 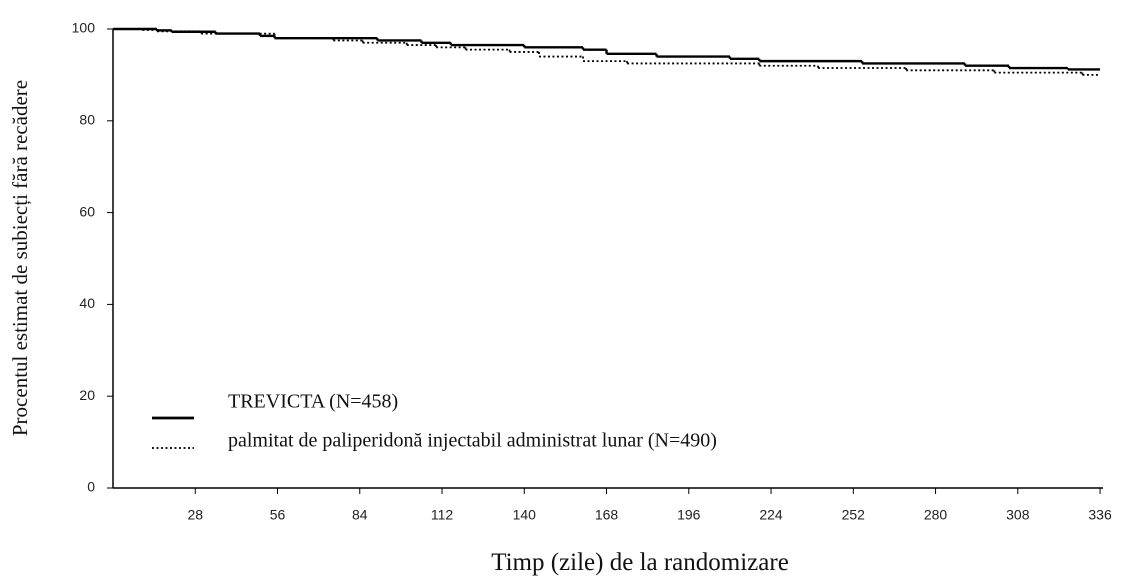 What do you see at coordinates (360, 515) in the screenshot?
I see `x-tick-label: 84` at bounding box center [360, 515].